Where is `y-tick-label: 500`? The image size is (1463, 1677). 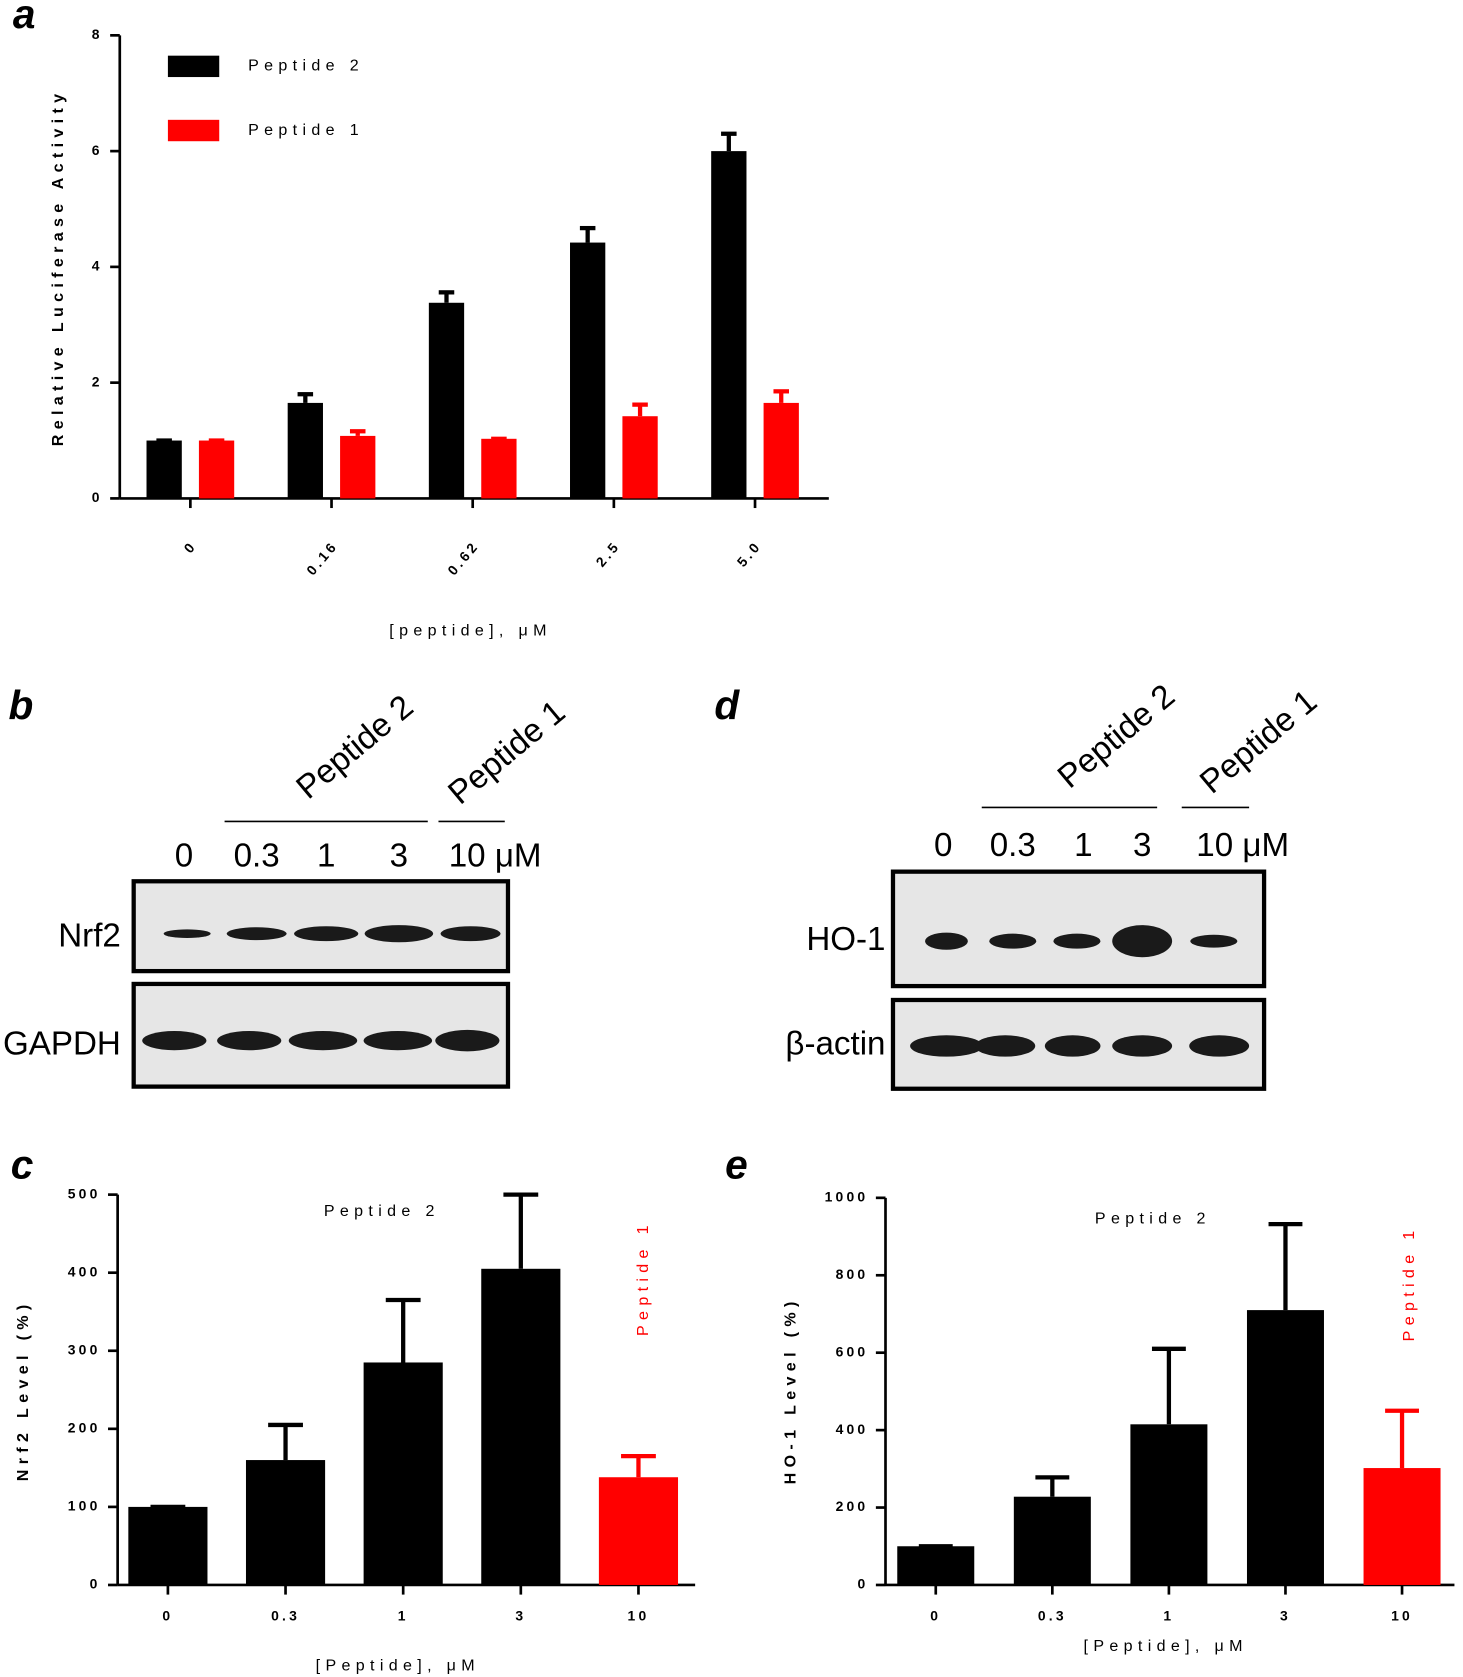
y-tick-label: 500 is located at coordinates (84, 1193).